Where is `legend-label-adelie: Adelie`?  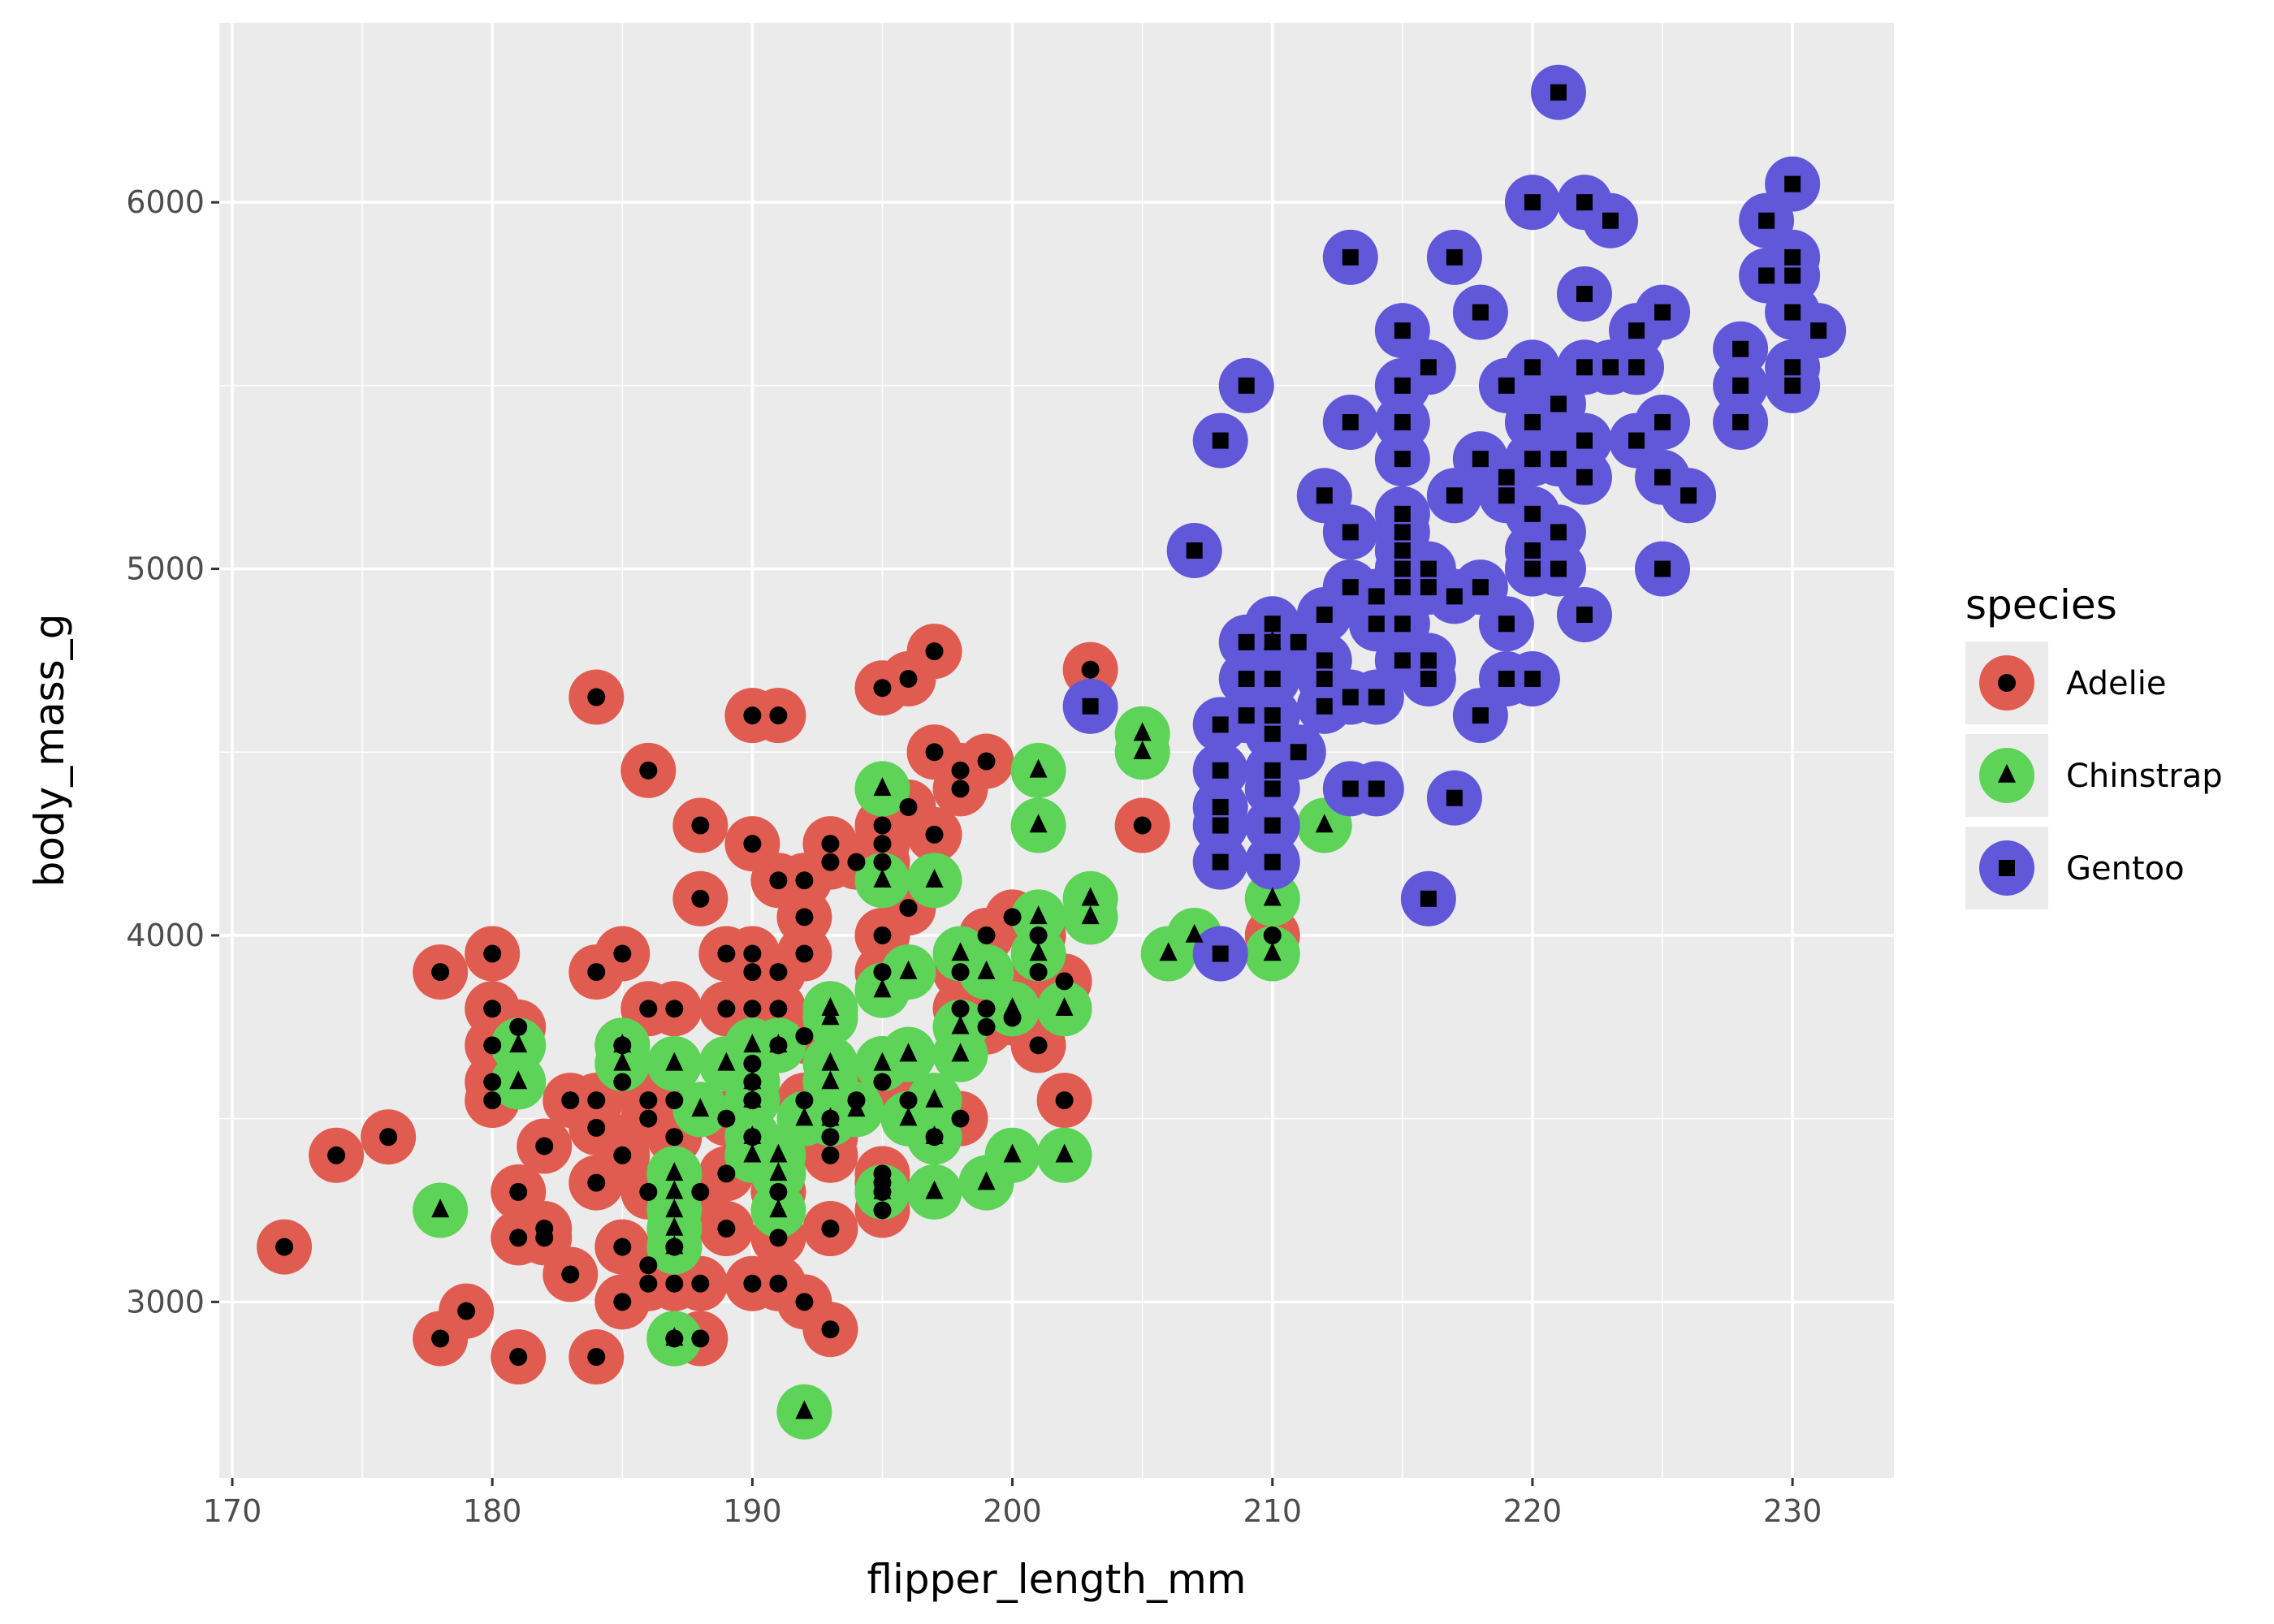 legend-label-adelie: Adelie is located at coordinates (2116, 684).